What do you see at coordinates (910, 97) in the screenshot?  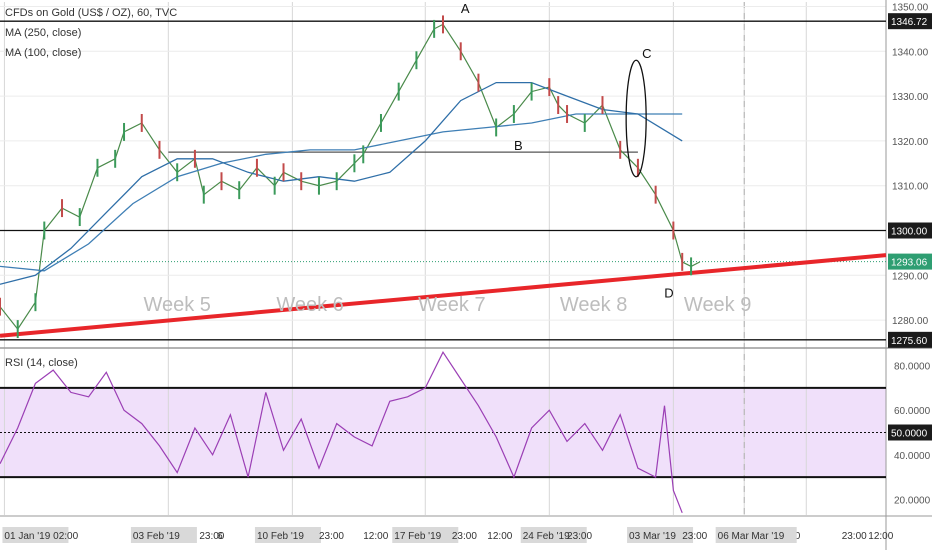 I see `price-tick: 1330.00` at bounding box center [910, 97].